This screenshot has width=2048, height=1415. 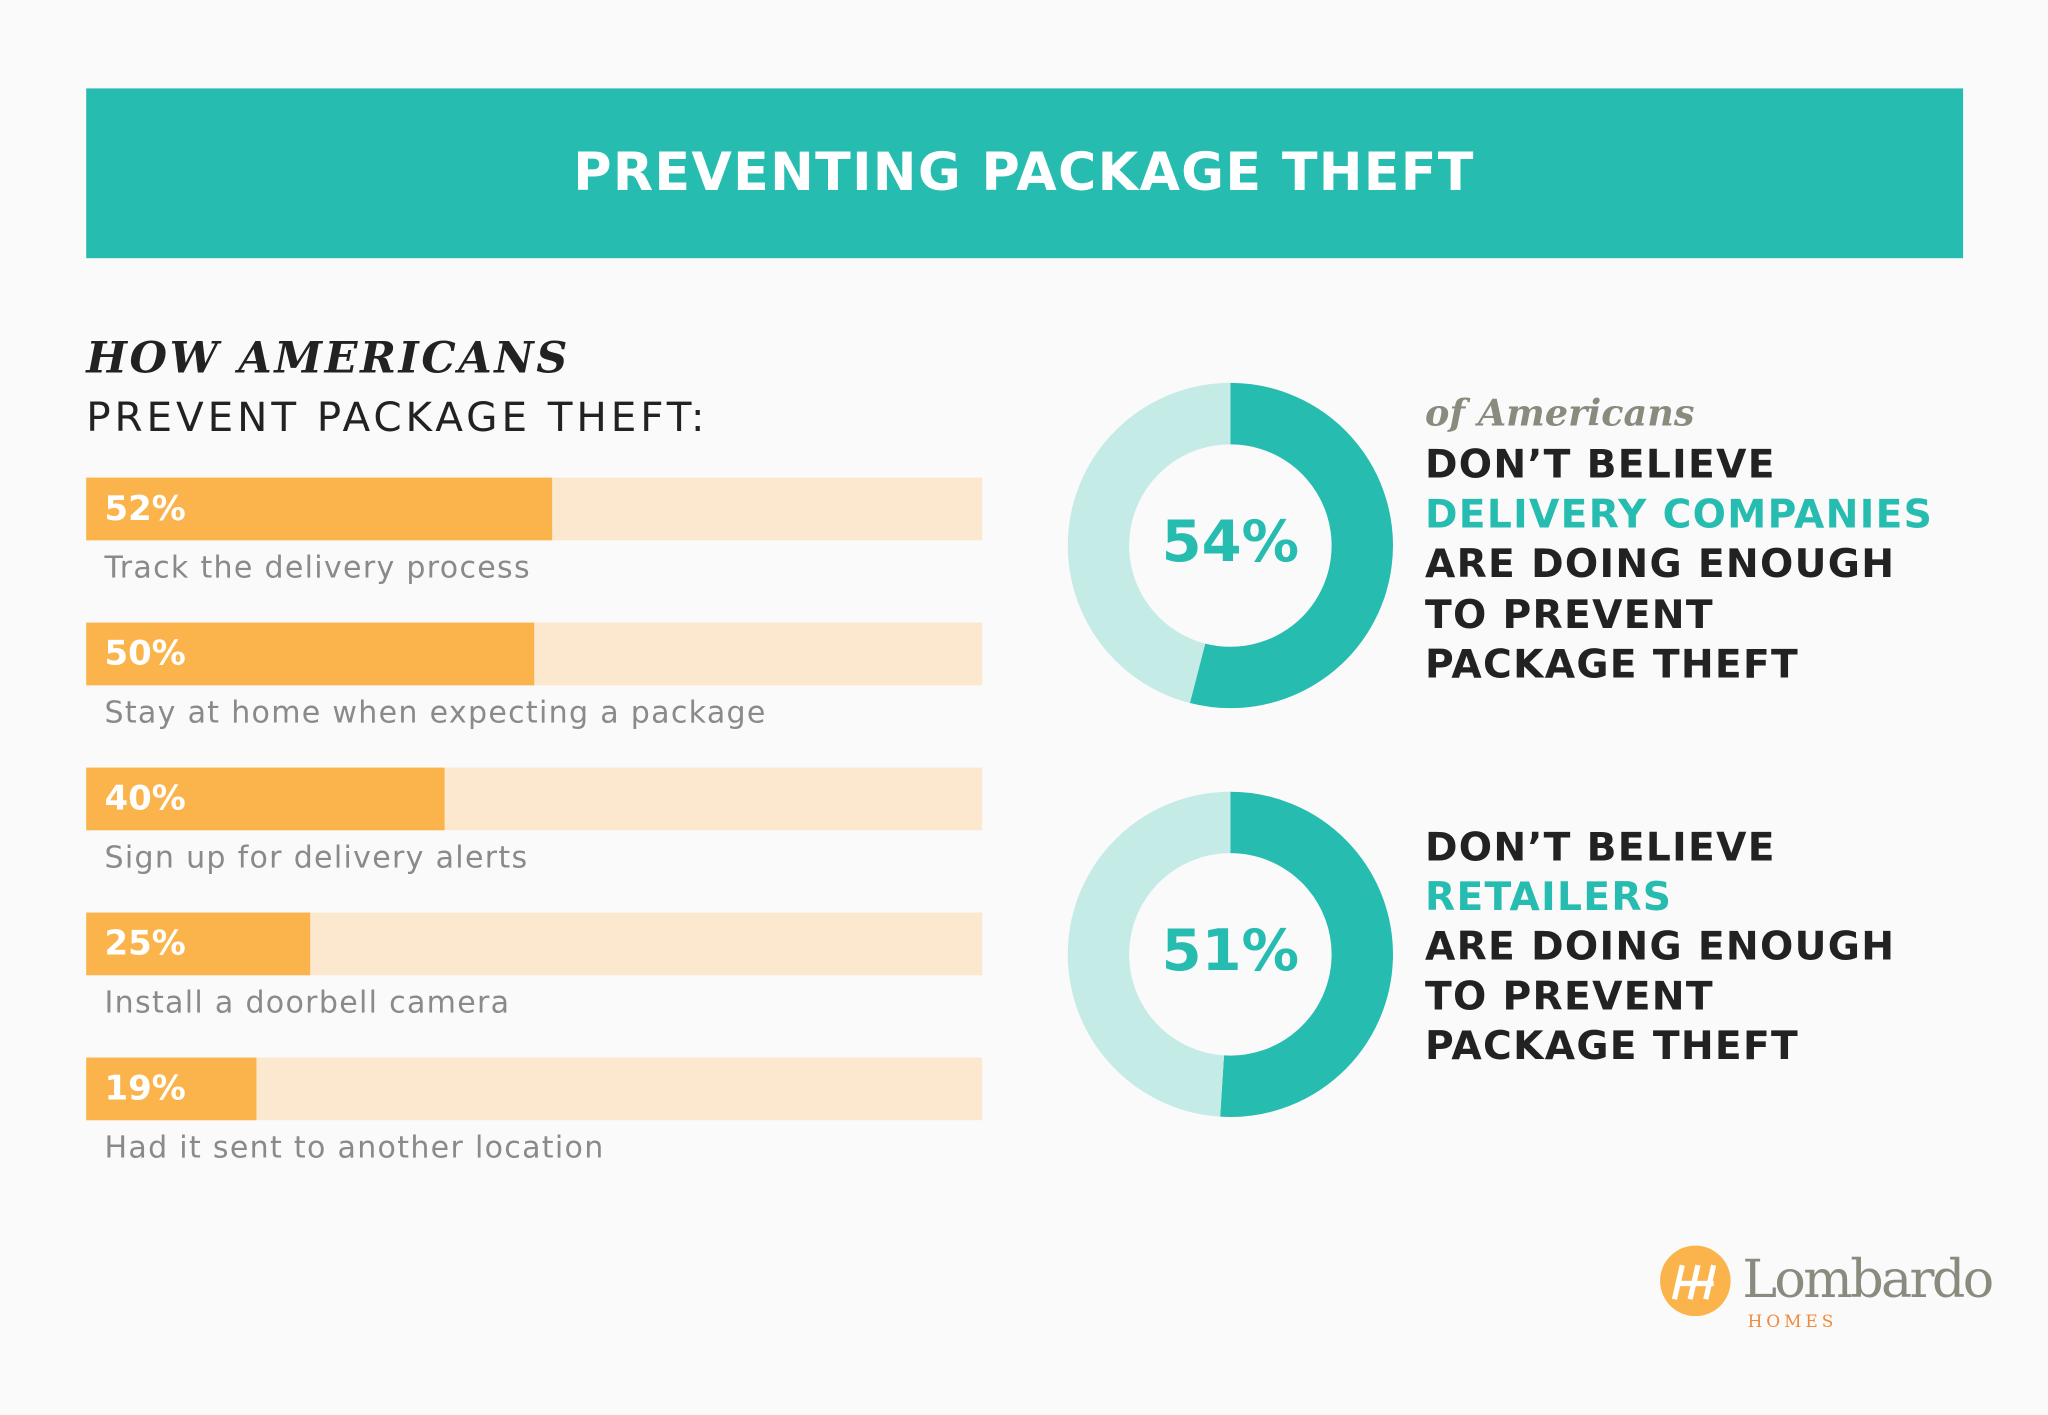 I want to click on logo-name: Lombardo, so click(x=1866, y=1280).